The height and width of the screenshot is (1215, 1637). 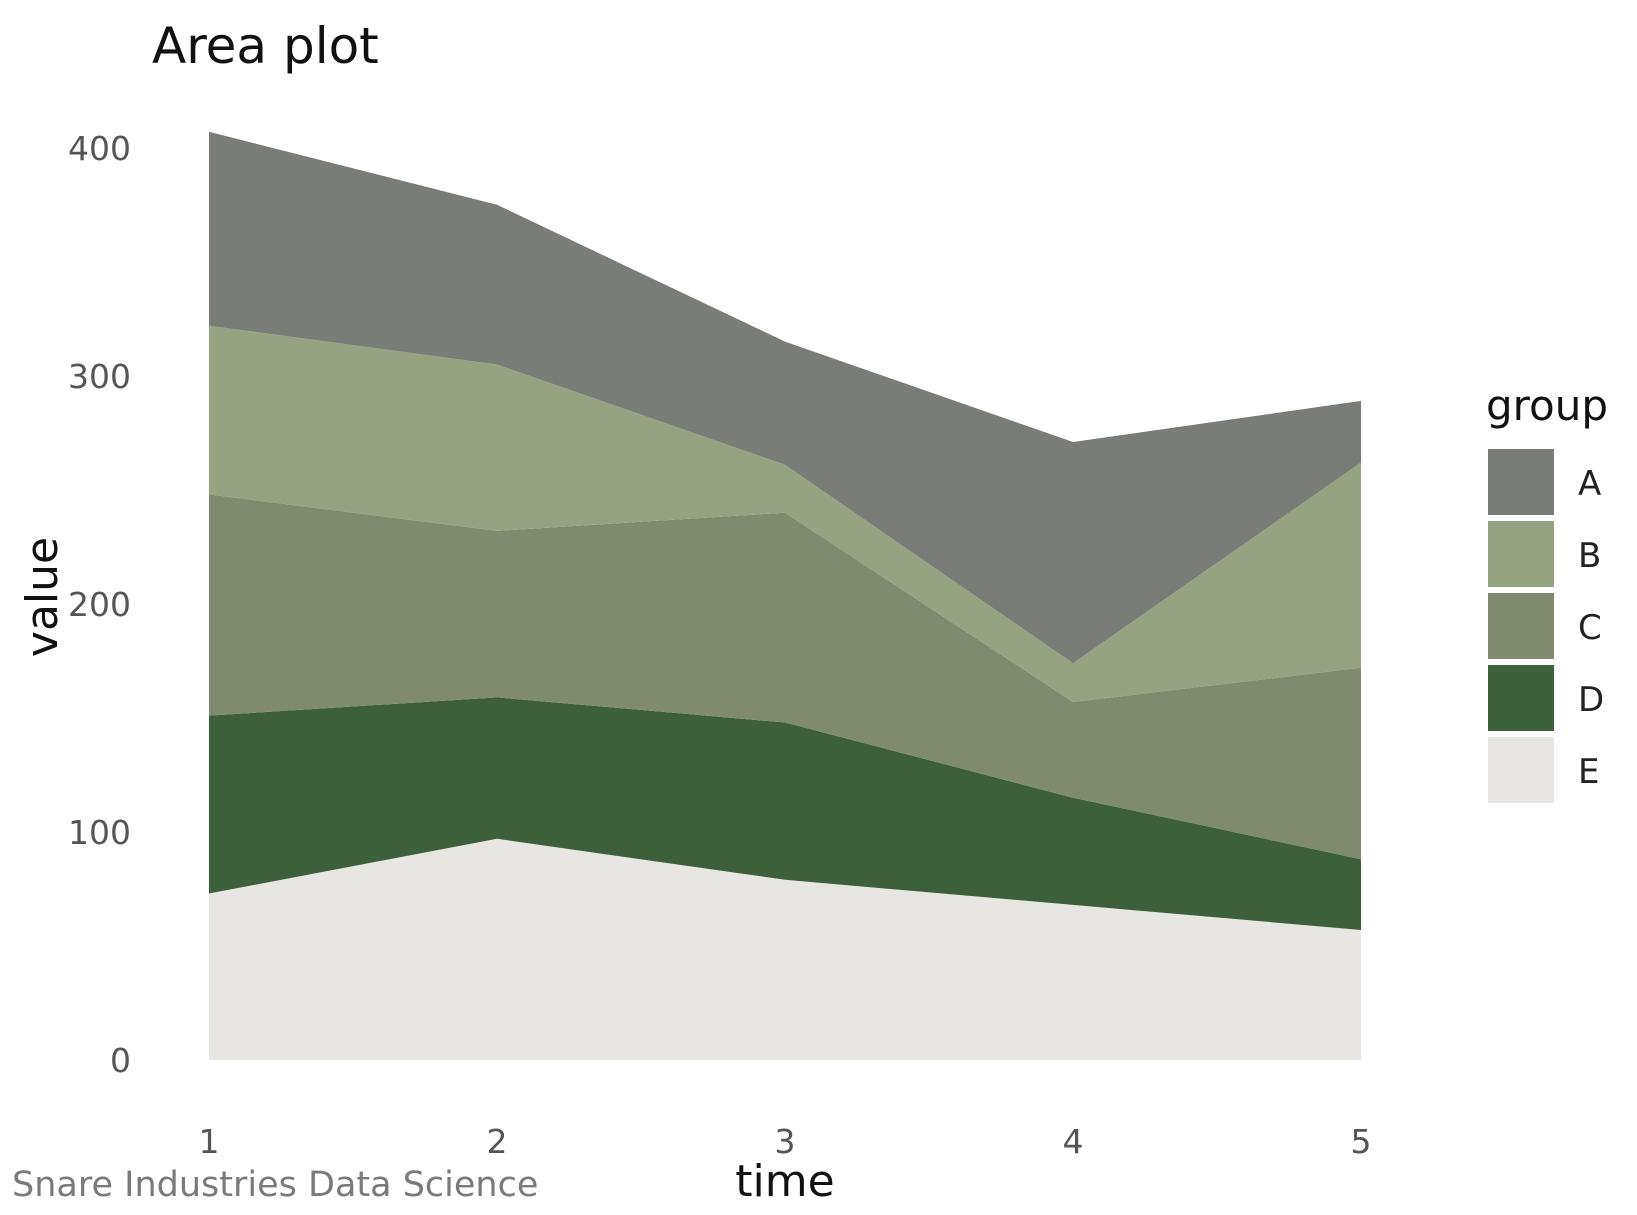 I want to click on legend-swatch-E, so click(x=1521, y=770).